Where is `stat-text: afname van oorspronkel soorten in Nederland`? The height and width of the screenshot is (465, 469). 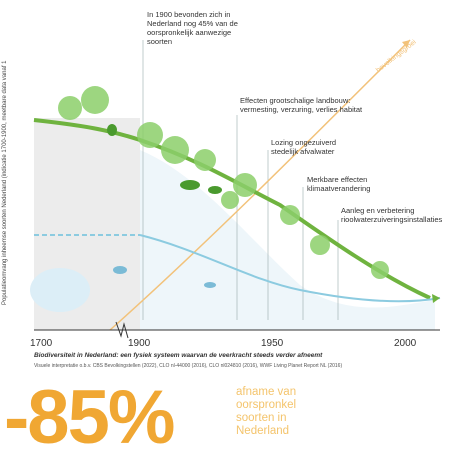 stat-text: afname van oorspronkel soorten in Nederland is located at coordinates (266, 412).